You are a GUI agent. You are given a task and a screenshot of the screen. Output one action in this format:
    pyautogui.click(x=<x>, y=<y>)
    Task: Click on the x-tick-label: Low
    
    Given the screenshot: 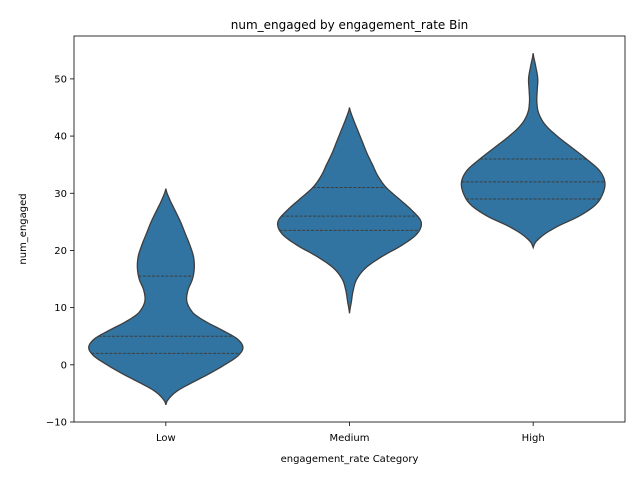 What is the action you would take?
    pyautogui.click(x=166, y=438)
    